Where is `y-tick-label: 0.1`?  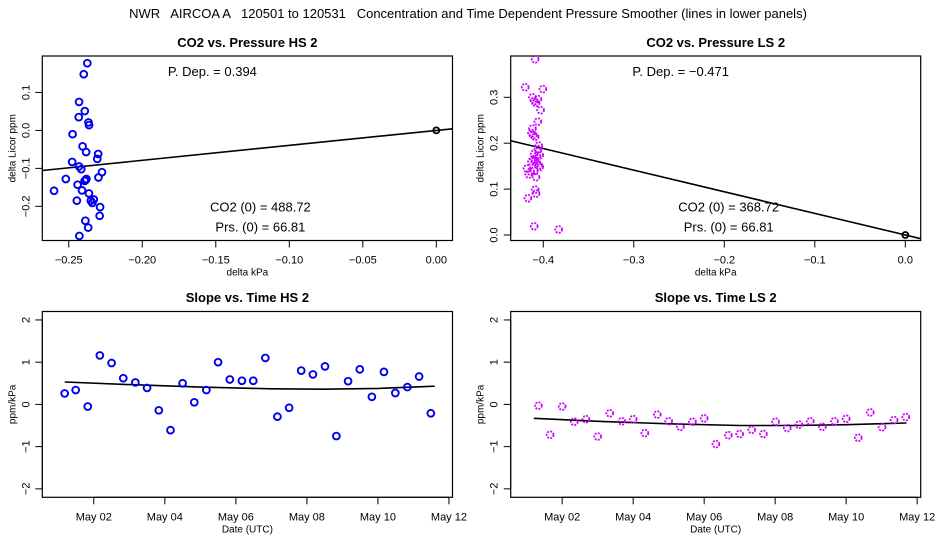
y-tick-label: 0.1 is located at coordinates (495, 188).